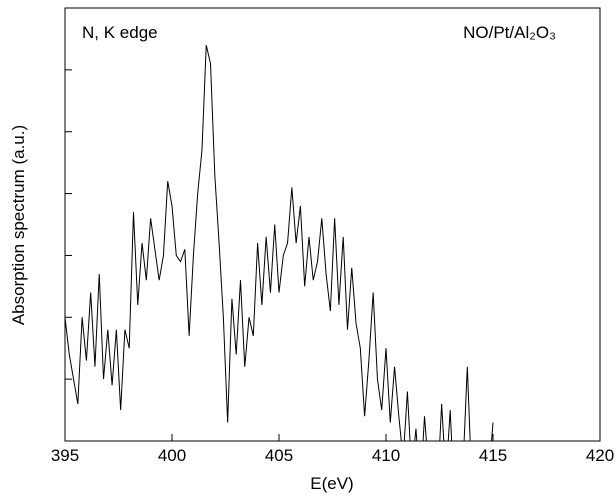 The width and height of the screenshot is (616, 499). Describe the element at coordinates (509, 32) in the screenshot. I see `annotation: NO/Pt/Al₂O₃` at that location.